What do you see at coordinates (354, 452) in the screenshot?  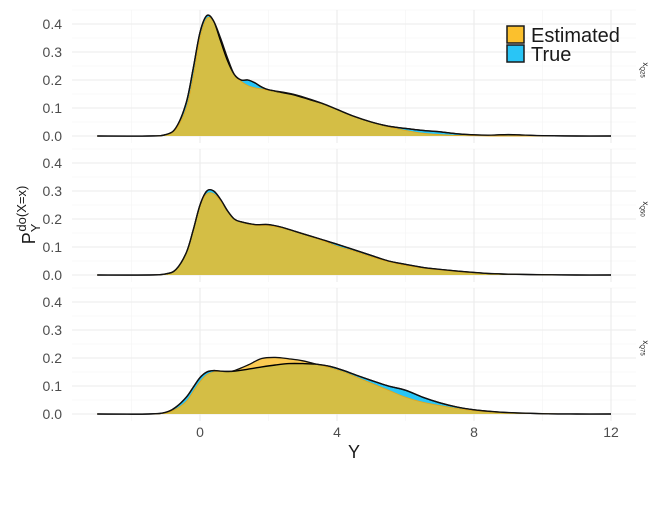 I see `x-axis-title: Y` at bounding box center [354, 452].